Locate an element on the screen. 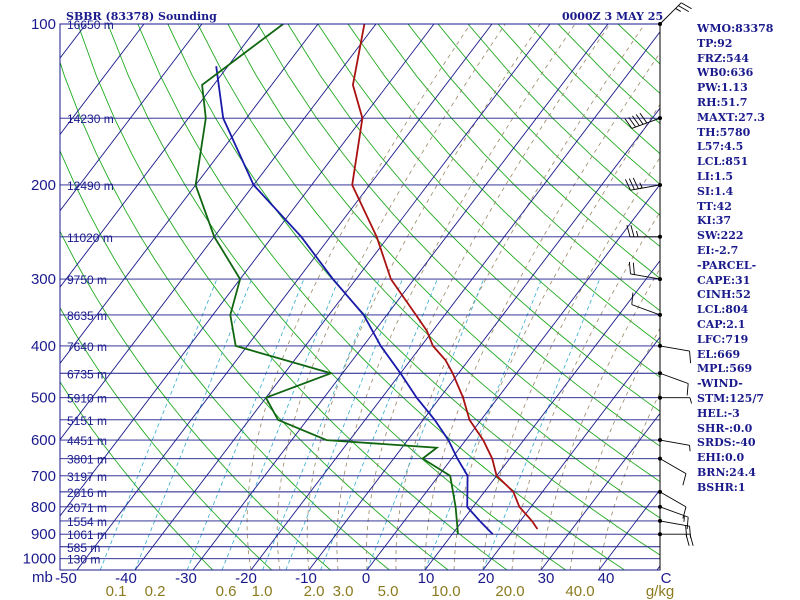  index-line: WMO:83378 is located at coordinates (735, 28).